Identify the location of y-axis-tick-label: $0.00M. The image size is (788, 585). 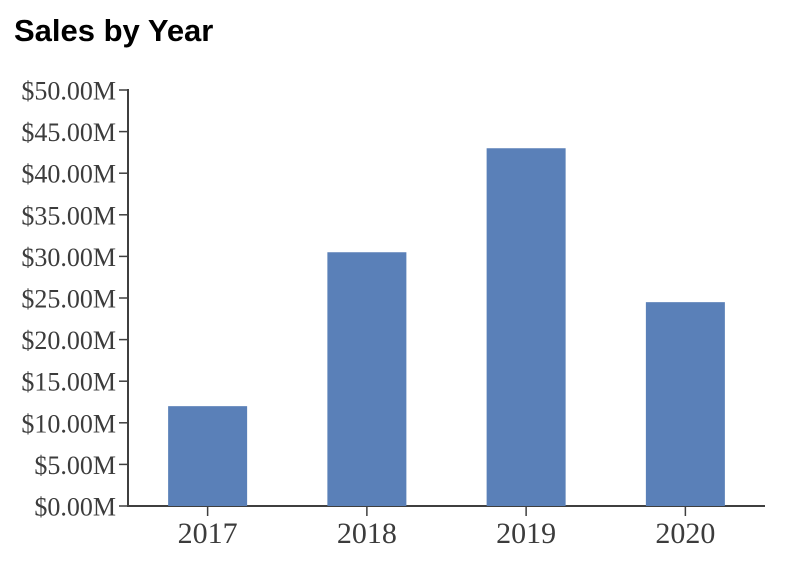
(75, 507).